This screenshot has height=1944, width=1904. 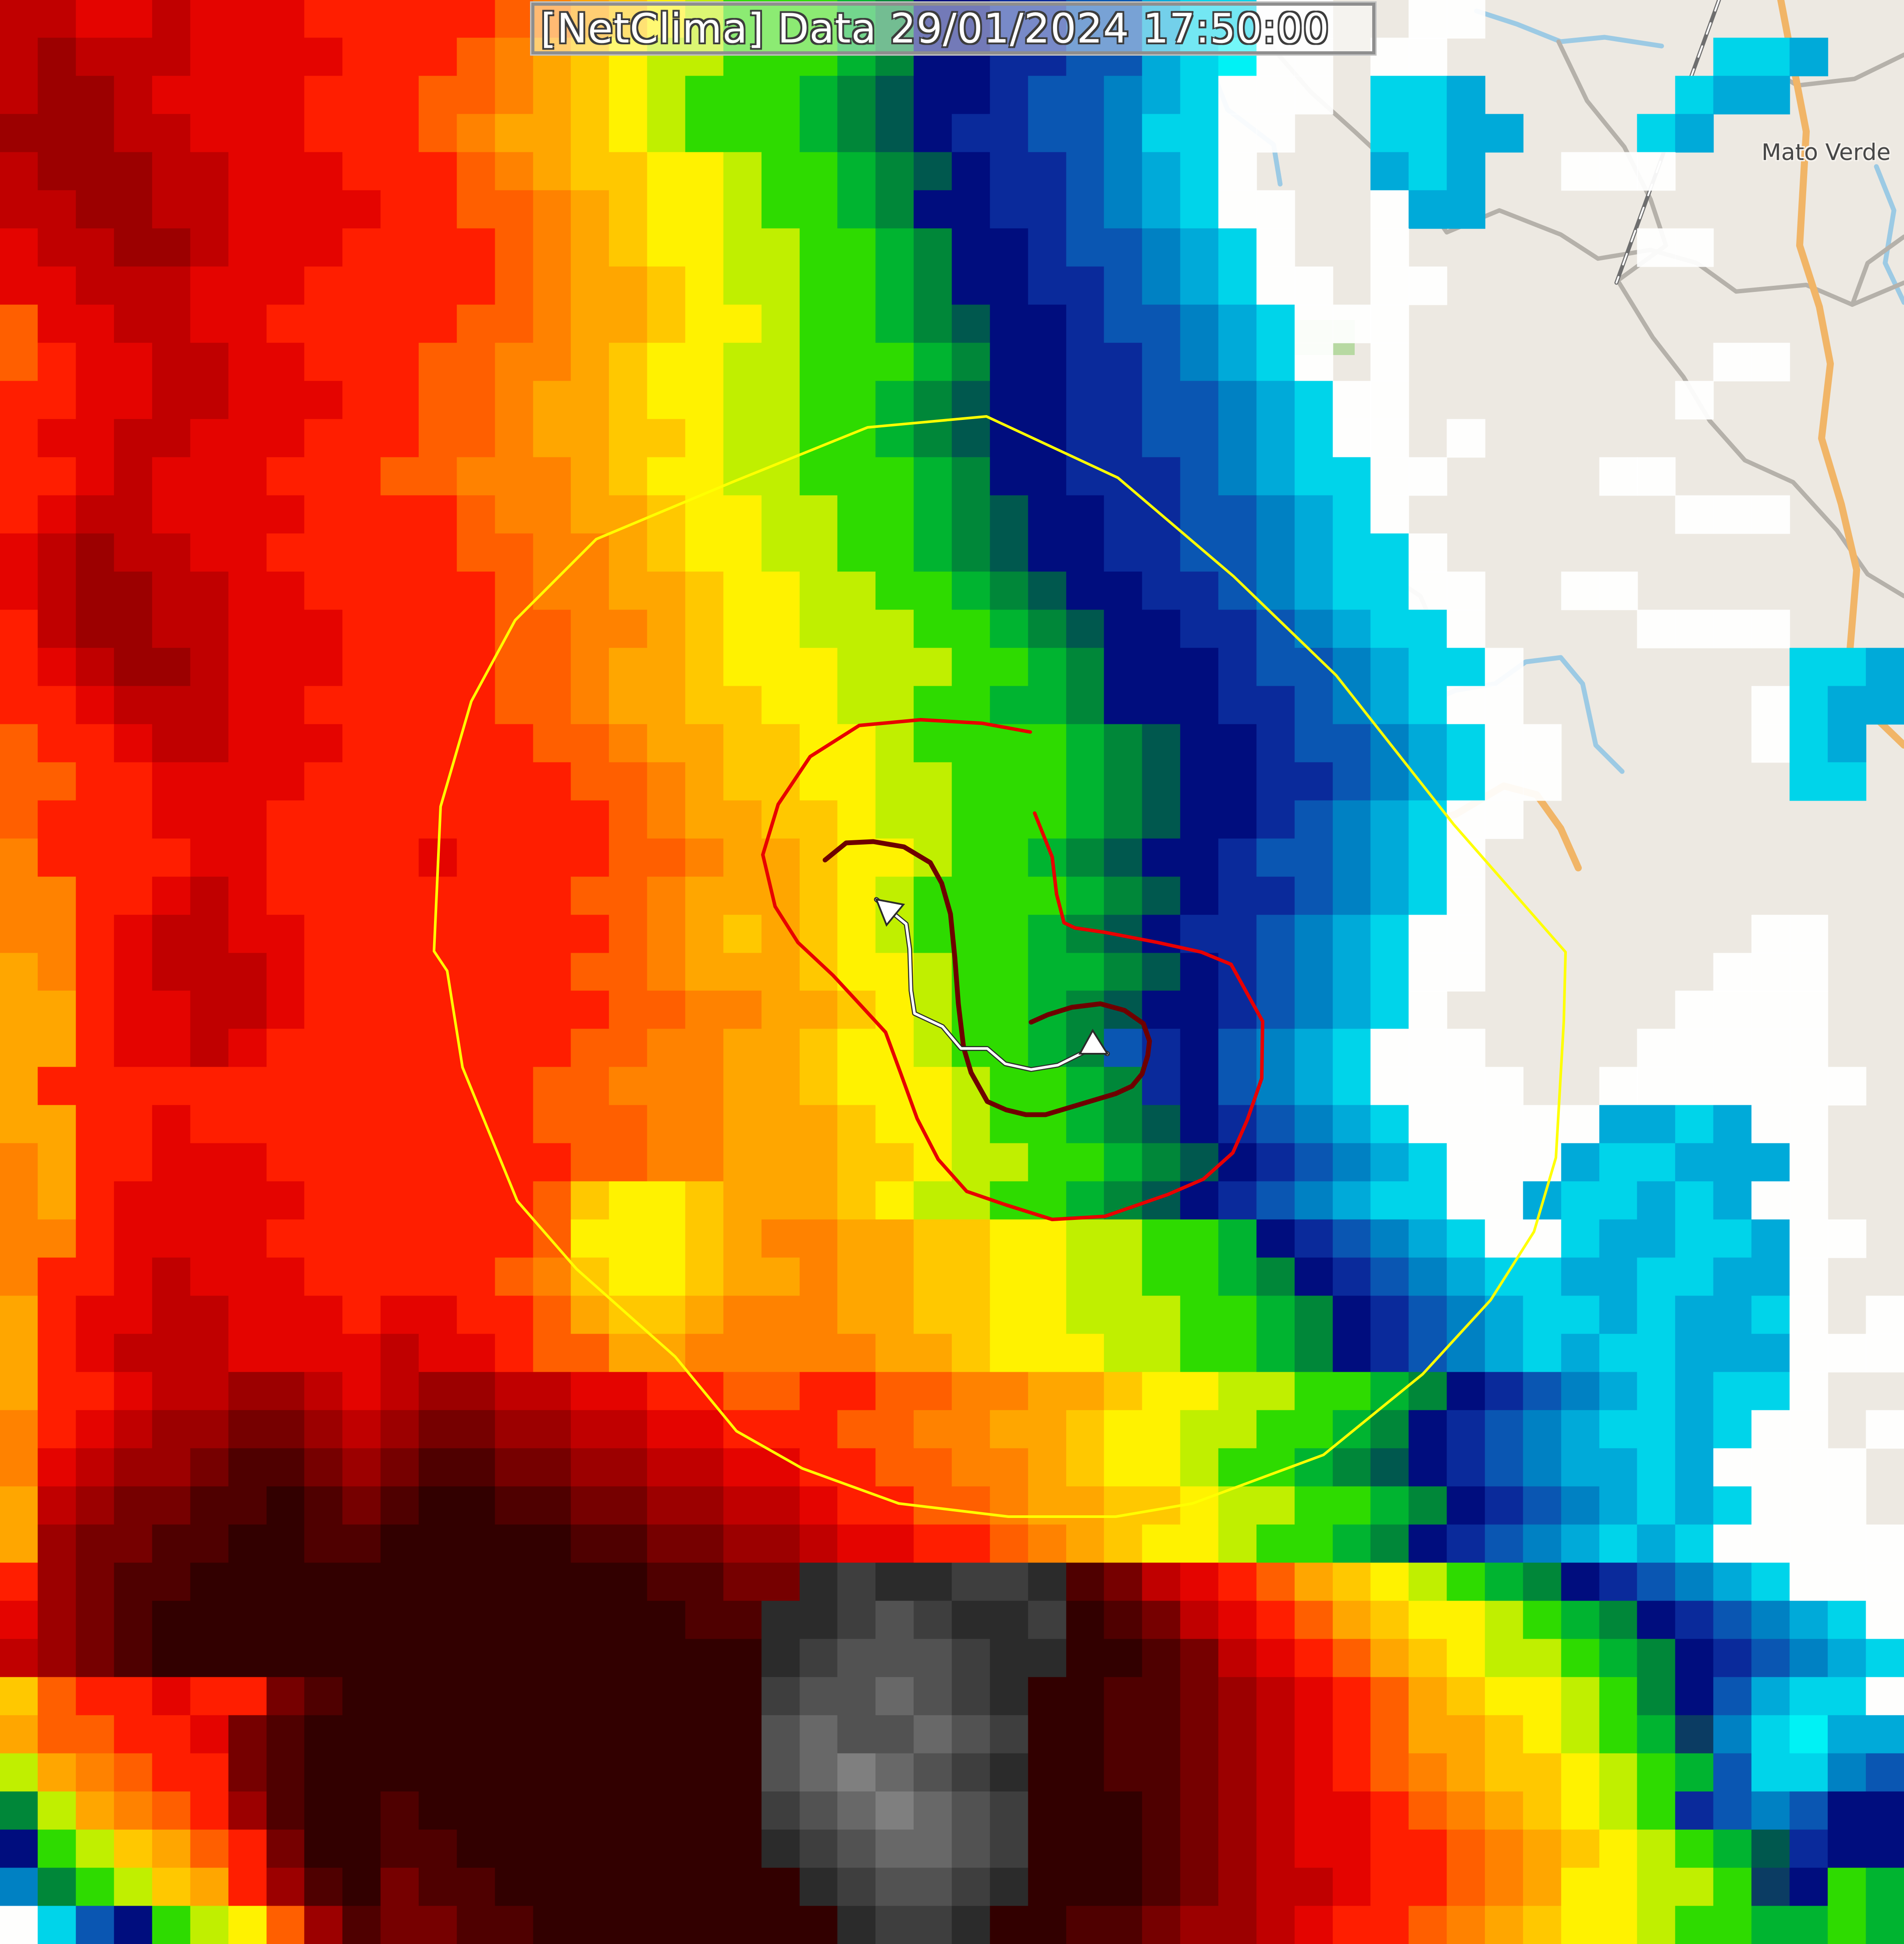 I want to click on contour-mid_ring, so click(x=1012, y=969).